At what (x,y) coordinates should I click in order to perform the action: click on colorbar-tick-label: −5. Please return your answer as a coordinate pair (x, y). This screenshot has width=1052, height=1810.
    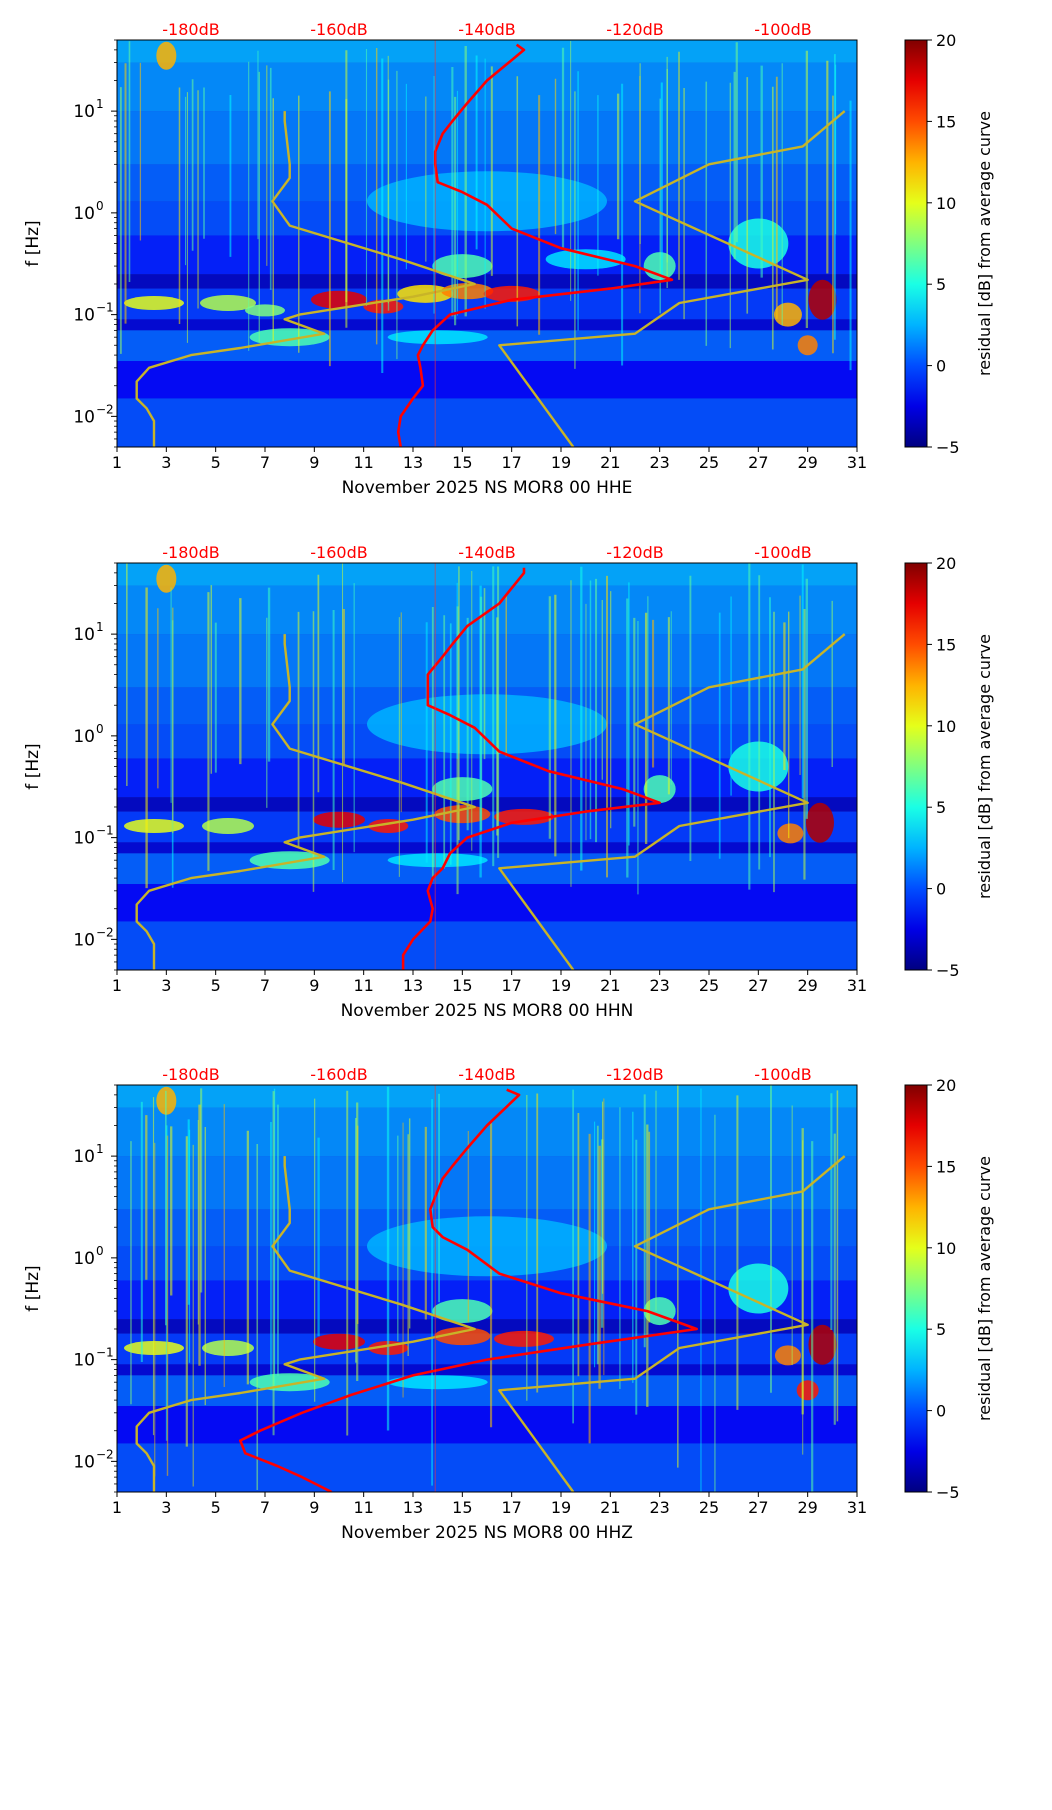
    Looking at the image, I should click on (948, 1492).